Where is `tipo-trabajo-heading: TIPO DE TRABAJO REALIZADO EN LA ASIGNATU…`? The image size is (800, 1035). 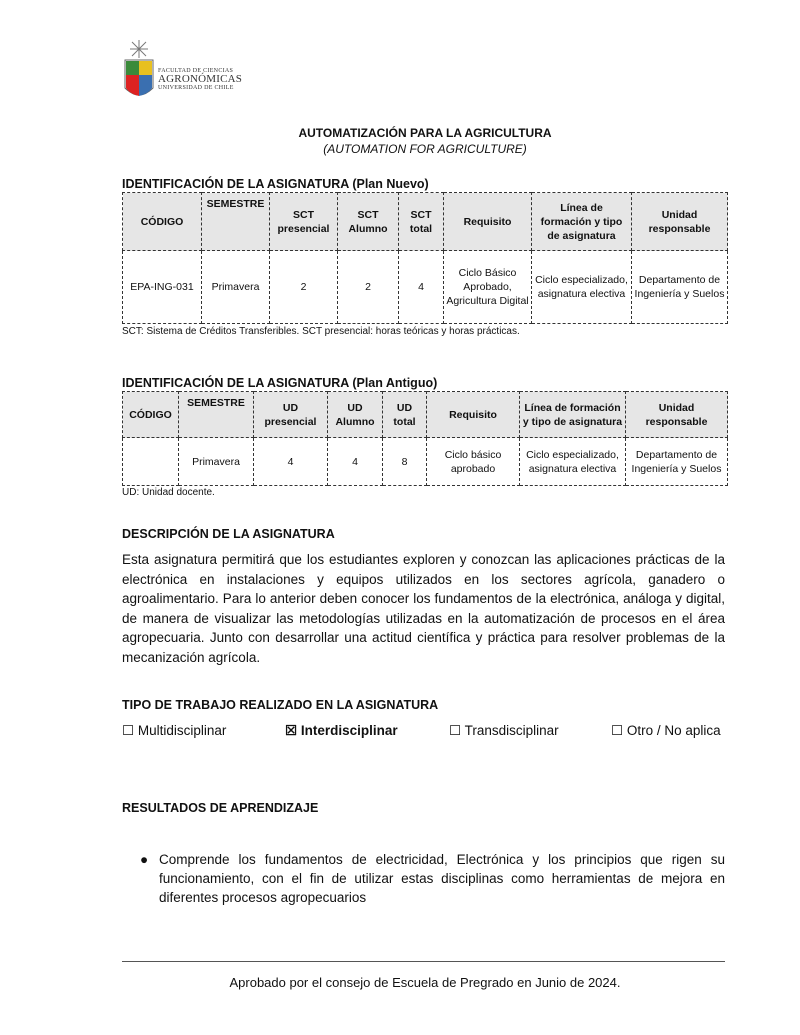
tipo-trabajo-heading: TIPO DE TRABAJO REALIZADO EN LA ASIGNATU… is located at coordinates (280, 705).